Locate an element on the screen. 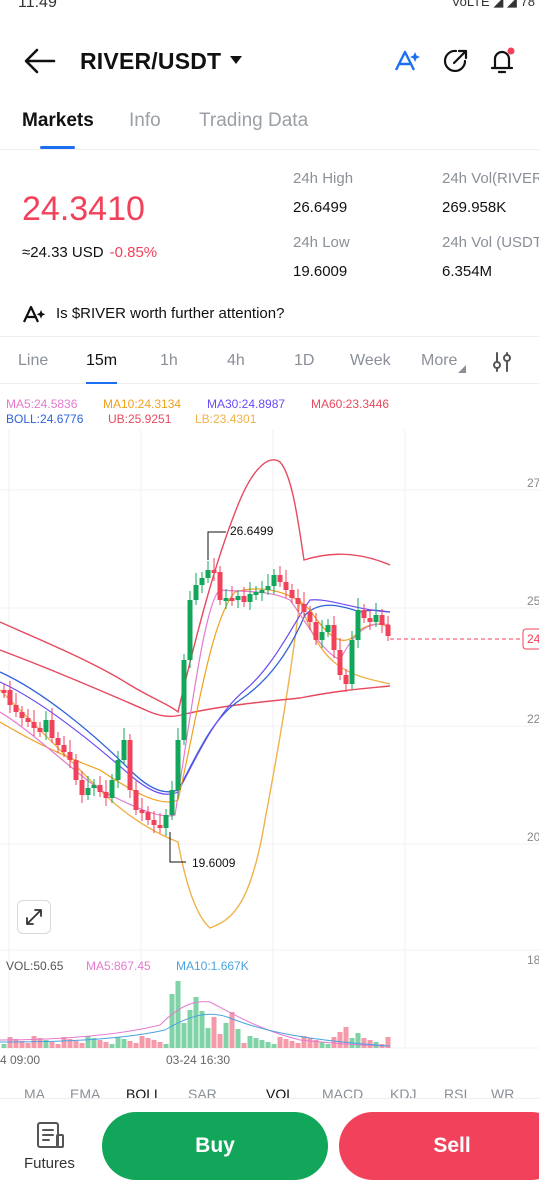  futures-label: Futures is located at coordinates (49, 1163).